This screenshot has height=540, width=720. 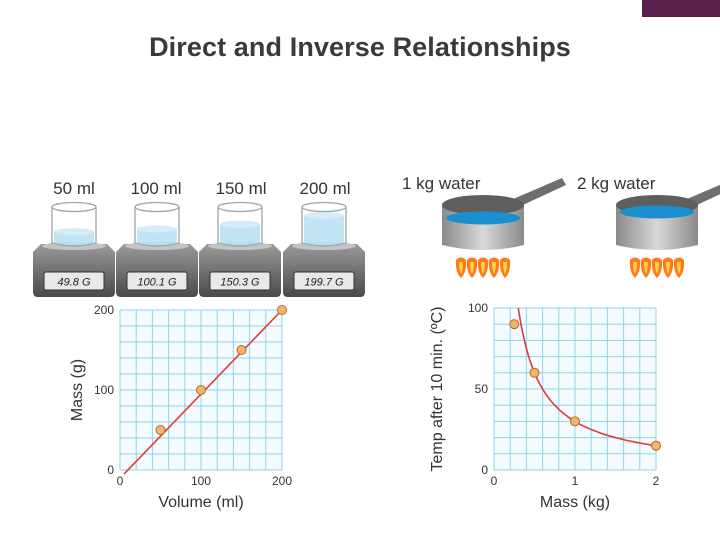 What do you see at coordinates (483, 205) in the screenshot?
I see `pot-rim` at bounding box center [483, 205].